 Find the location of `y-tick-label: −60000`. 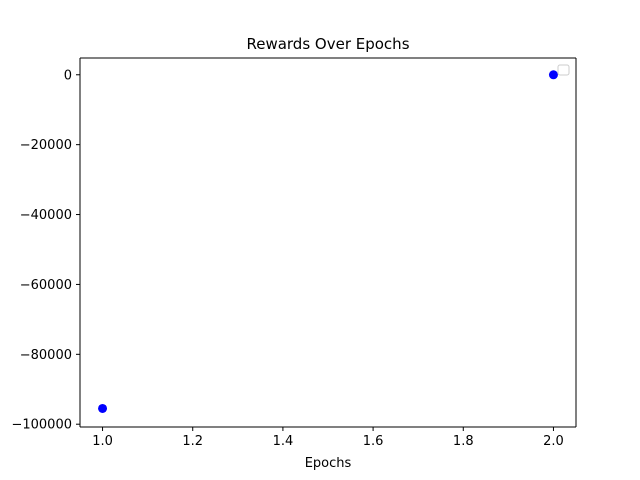

y-tick-label: −60000 is located at coordinates (46, 285).